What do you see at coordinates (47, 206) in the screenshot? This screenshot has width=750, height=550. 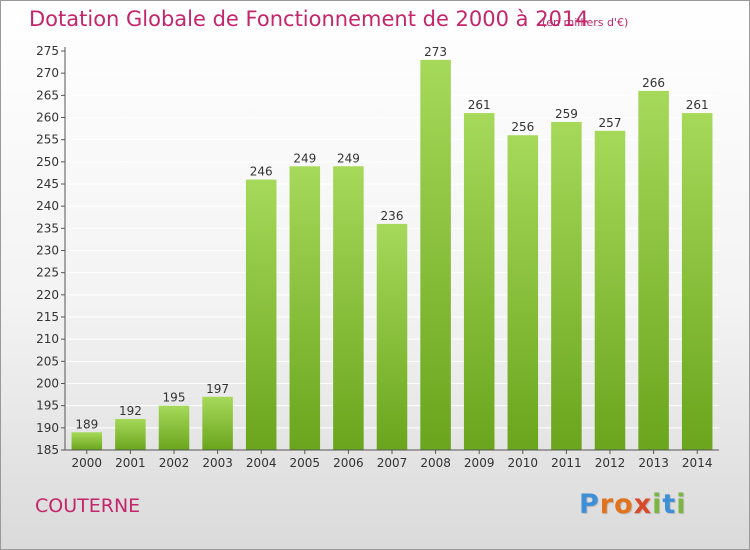 I see `y-tick-label: 240` at bounding box center [47, 206].